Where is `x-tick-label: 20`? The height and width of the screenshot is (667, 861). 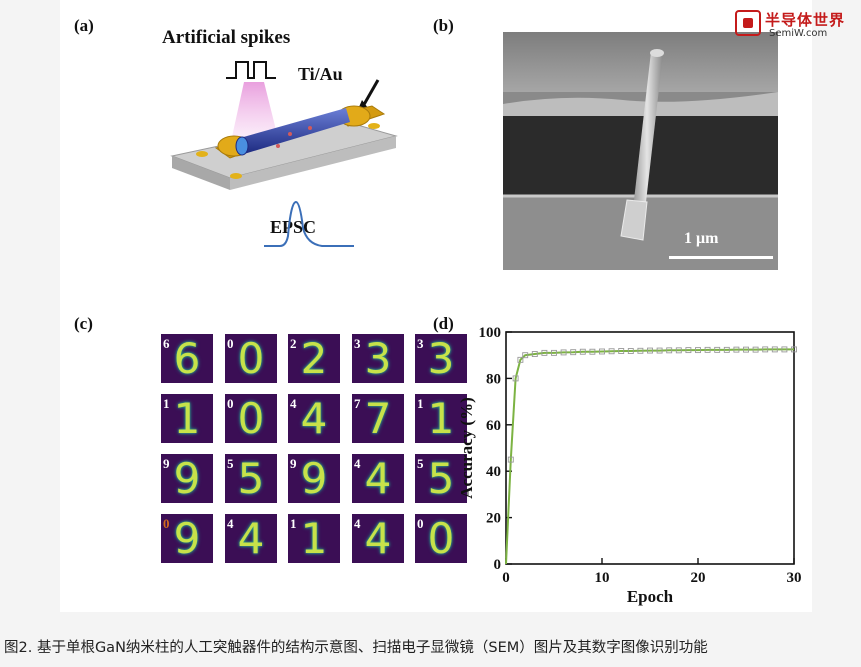 x-tick-label: 20 is located at coordinates (698, 578).